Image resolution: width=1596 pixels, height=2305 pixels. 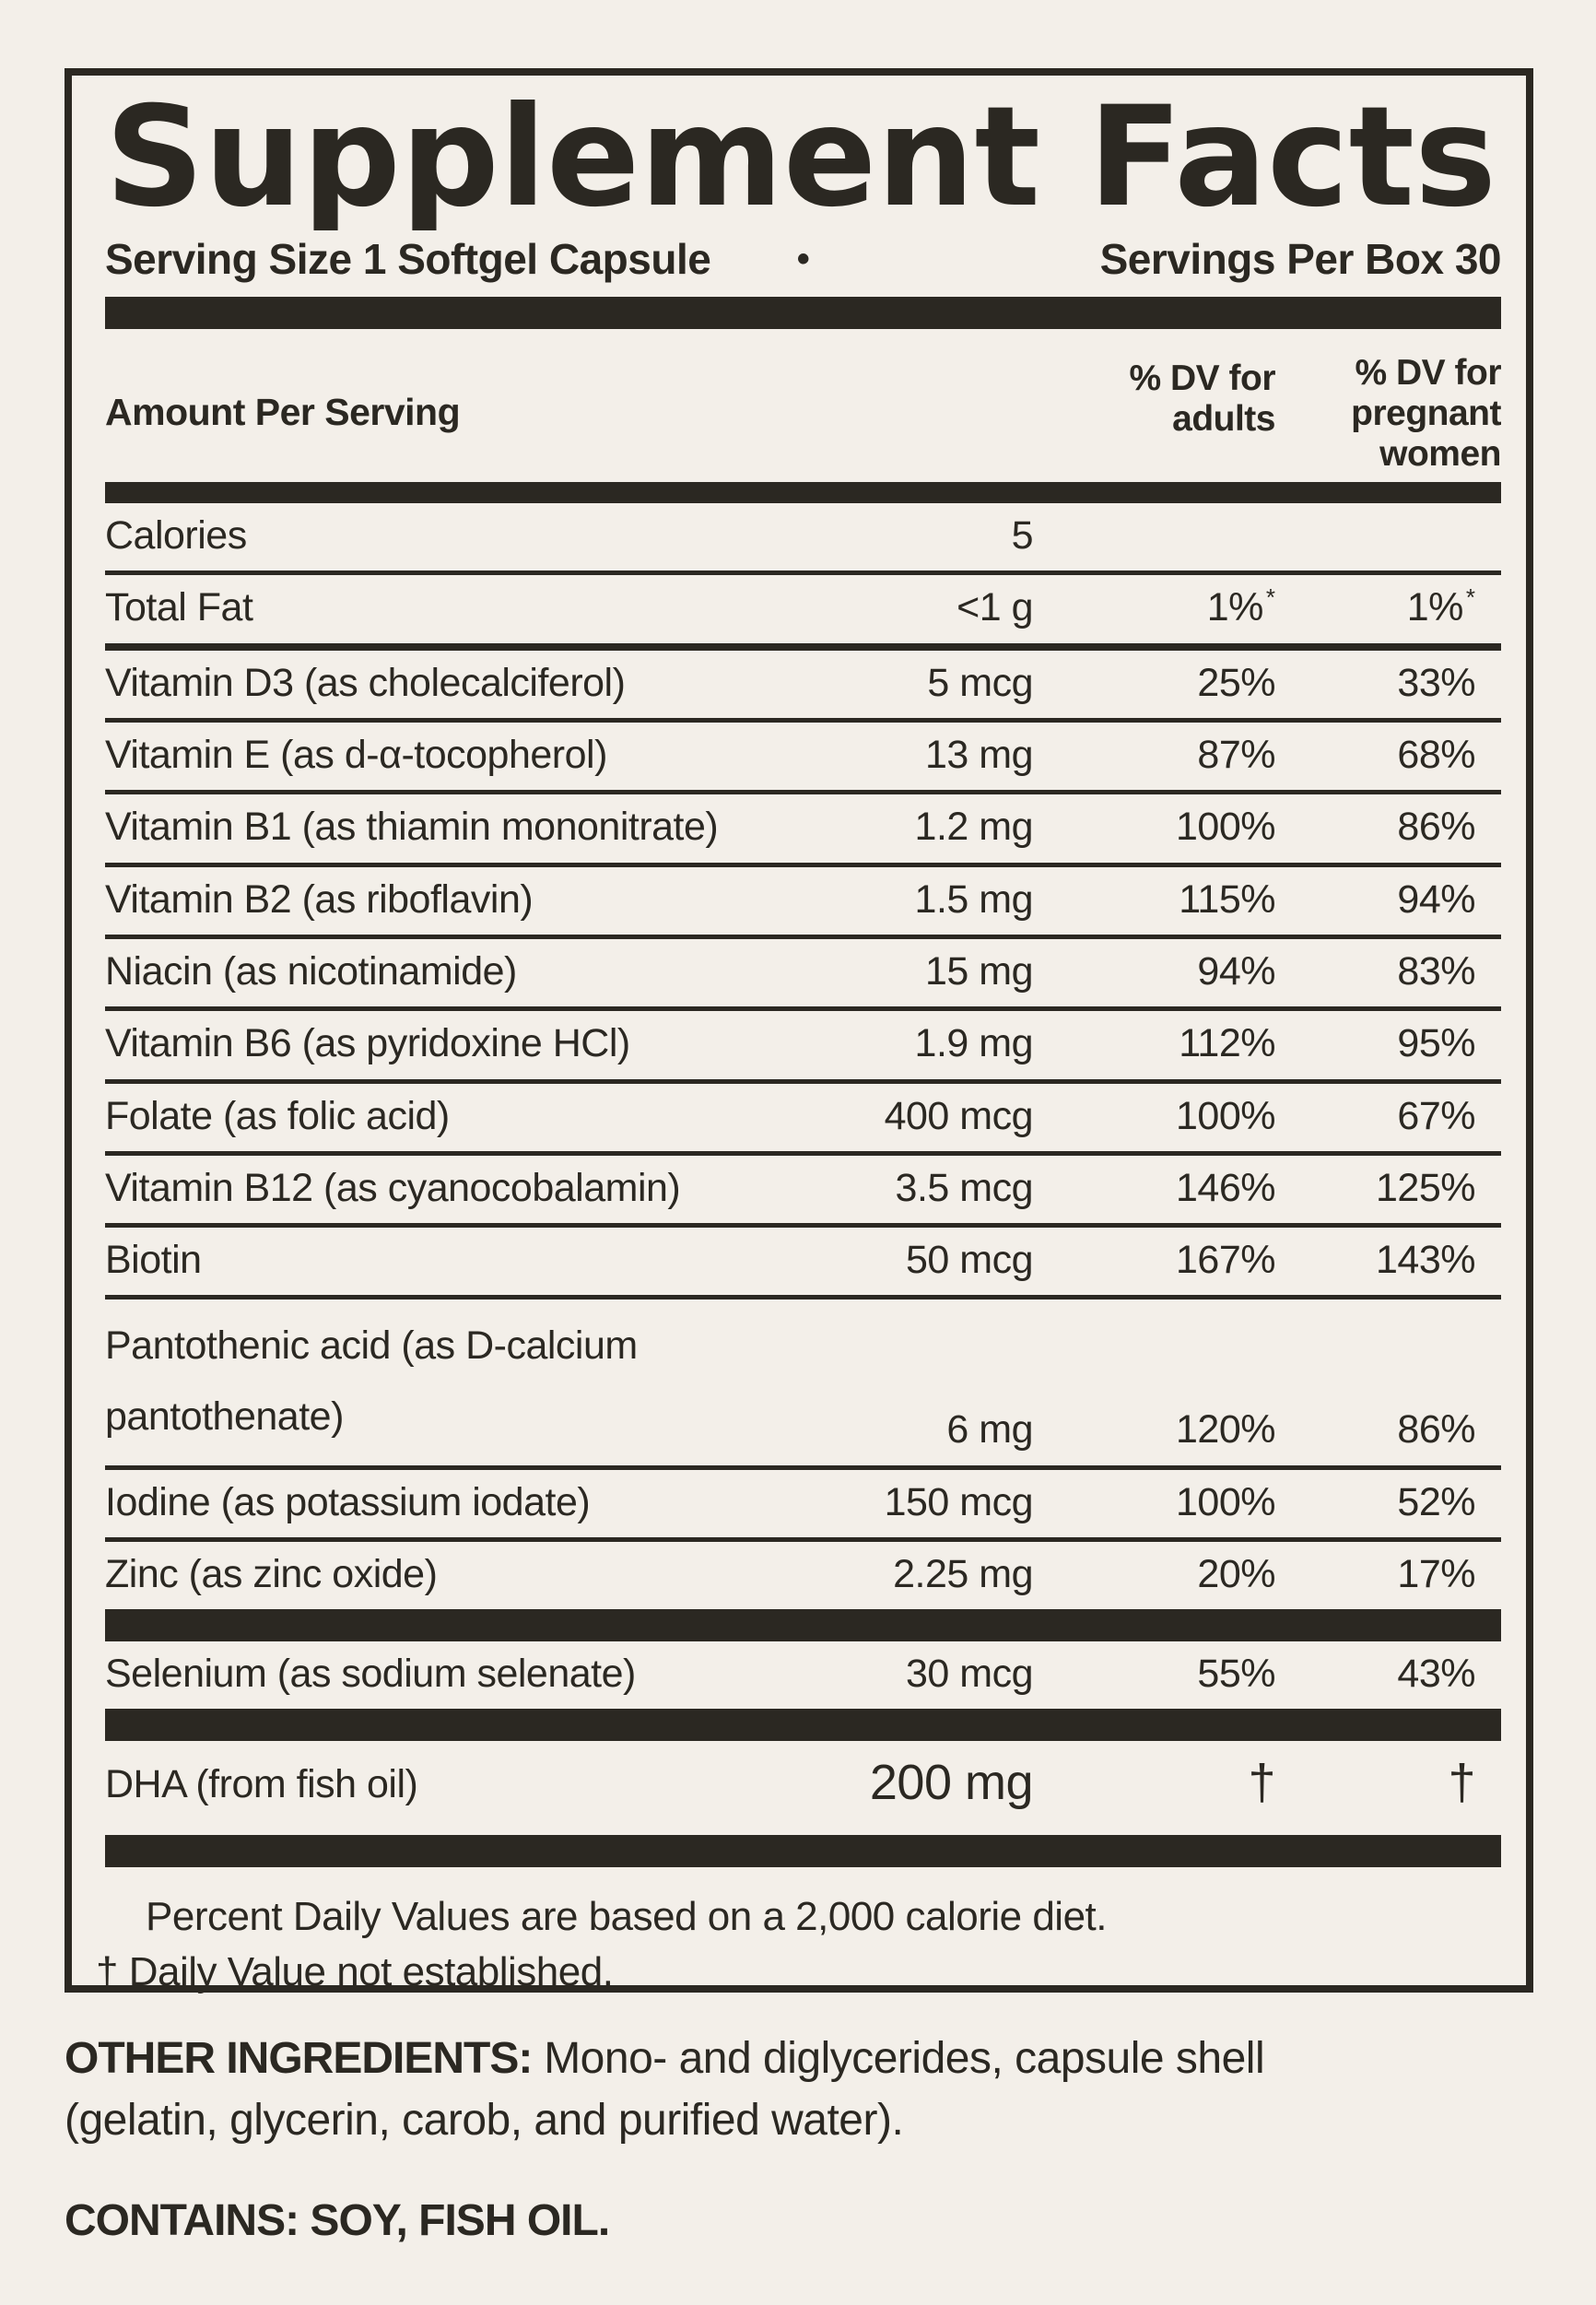 What do you see at coordinates (412, 827) in the screenshot?
I see `nutrient-name: Vitamin B1 (as thiamin mononitrate)` at bounding box center [412, 827].